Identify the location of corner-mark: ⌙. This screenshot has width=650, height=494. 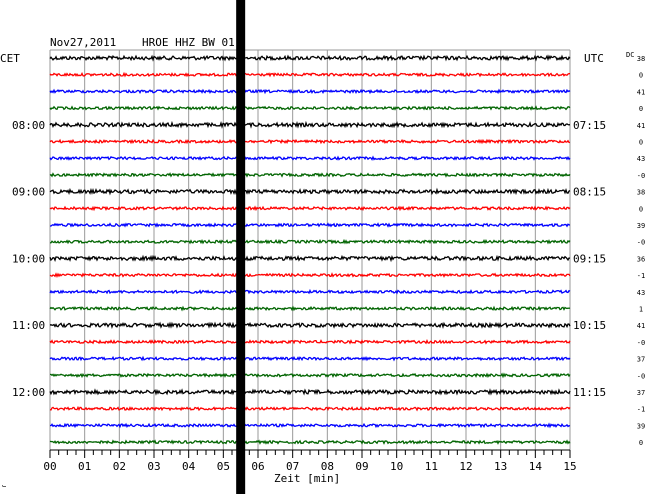
(4, 486).